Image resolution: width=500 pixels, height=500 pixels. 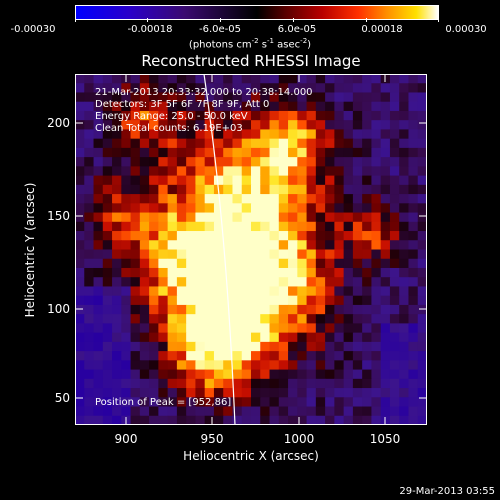 I want to click on info-peak-position: Position of Peak = [952,86], so click(x=163, y=402).